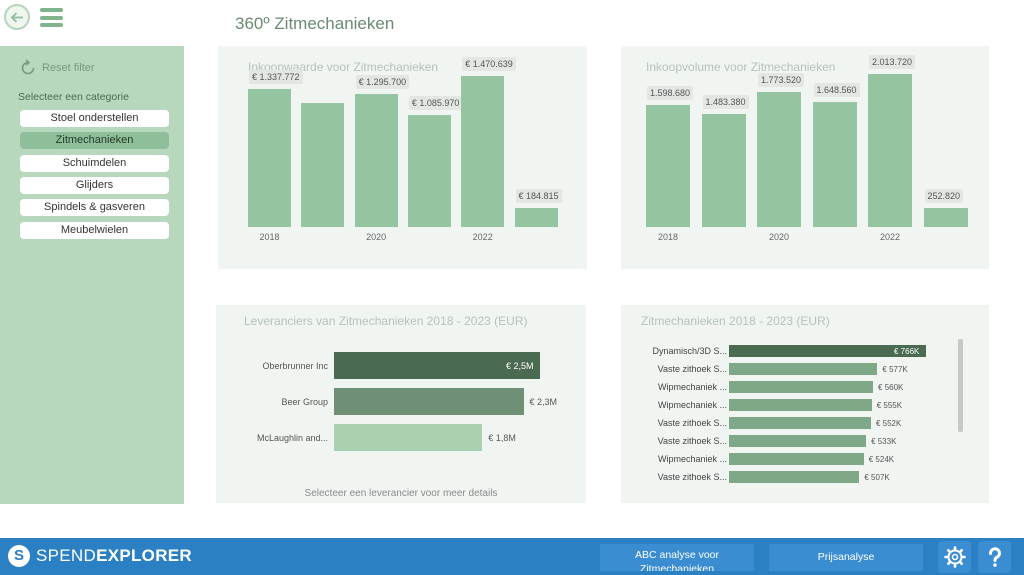 This screenshot has height=575, width=1024. Describe the element at coordinates (94, 163) in the screenshot. I see `category-button: Schuimdelen` at that location.